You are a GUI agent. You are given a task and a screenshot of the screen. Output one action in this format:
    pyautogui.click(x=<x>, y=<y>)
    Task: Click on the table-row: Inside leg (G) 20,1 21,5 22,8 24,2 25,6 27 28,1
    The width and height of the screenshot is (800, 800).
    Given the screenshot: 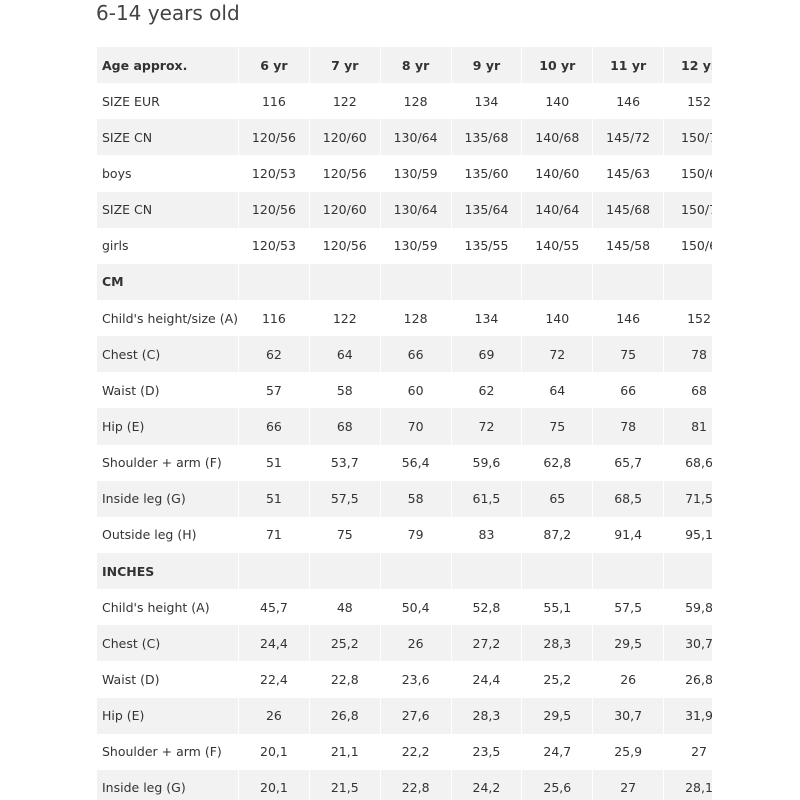 What is the action you would take?
    pyautogui.click(x=404, y=784)
    